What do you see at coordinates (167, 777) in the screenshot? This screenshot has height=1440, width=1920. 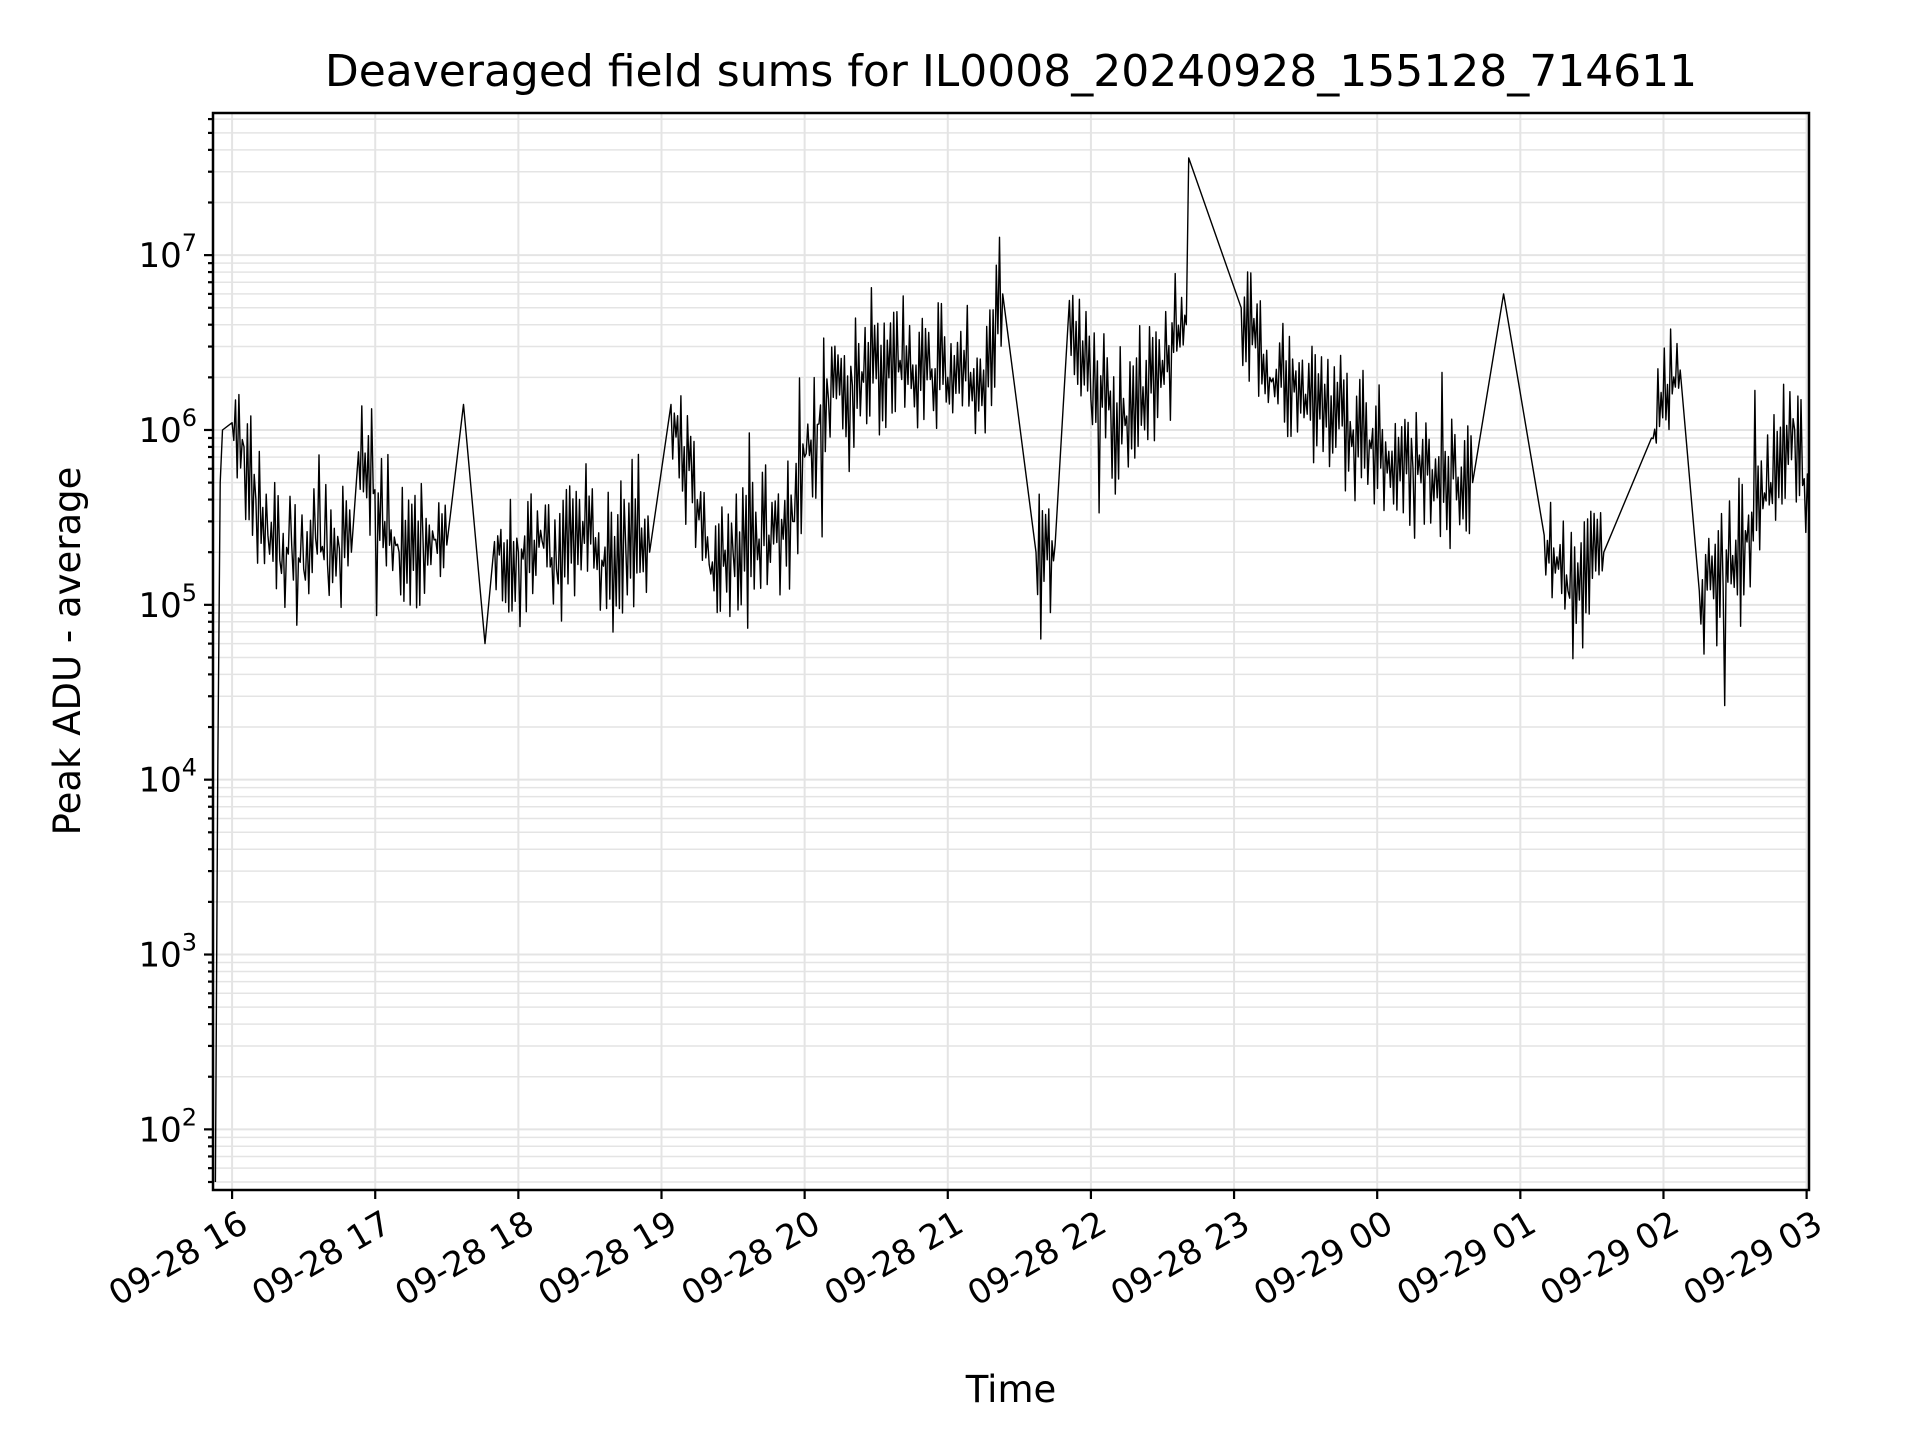 I see `y-tick-label: 10⁴` at bounding box center [167, 777].